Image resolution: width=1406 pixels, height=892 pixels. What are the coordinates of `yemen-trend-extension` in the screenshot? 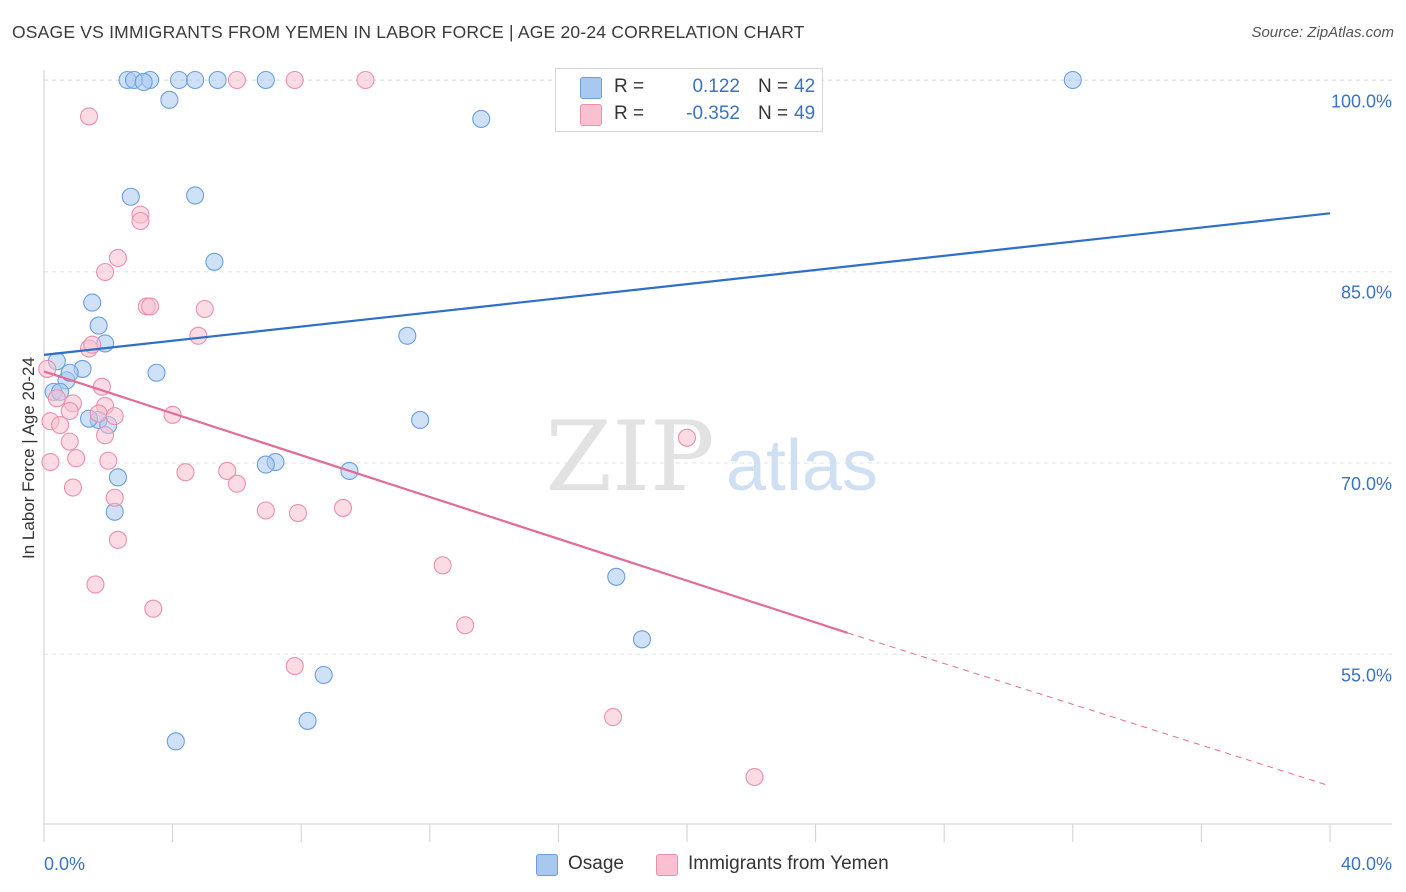 It's located at (1089, 709).